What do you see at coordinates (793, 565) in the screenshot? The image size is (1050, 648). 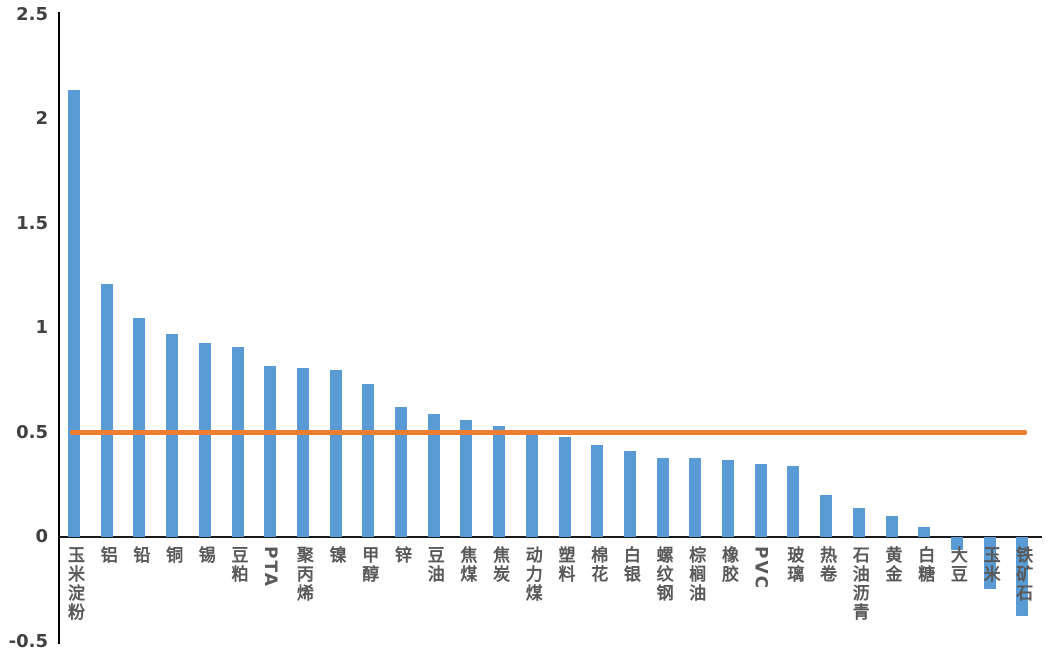 I see `category-label: 玻璃` at bounding box center [793, 565].